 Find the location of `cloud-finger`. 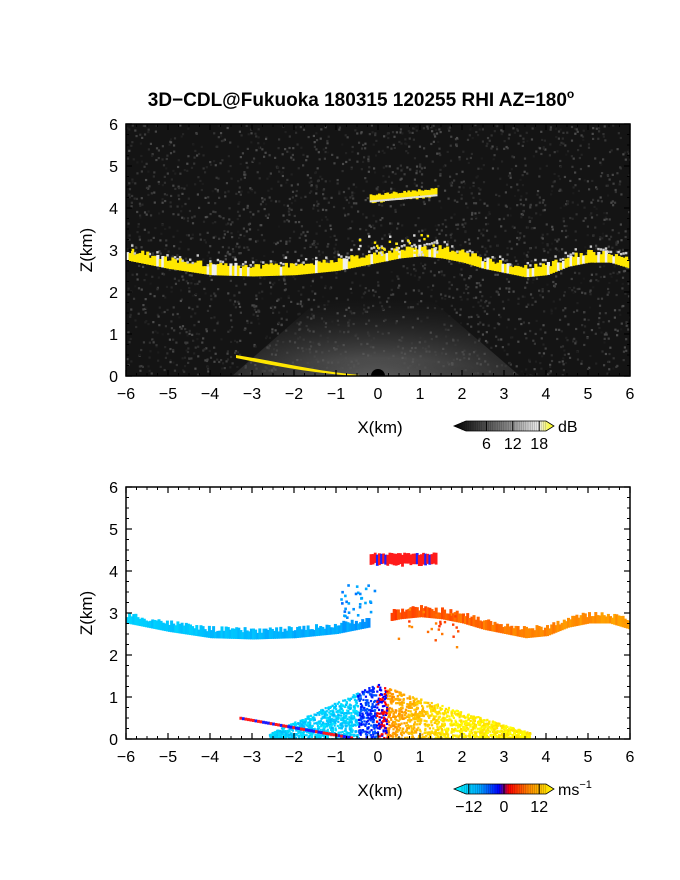

cloud-finger is located at coordinates (406, 255).